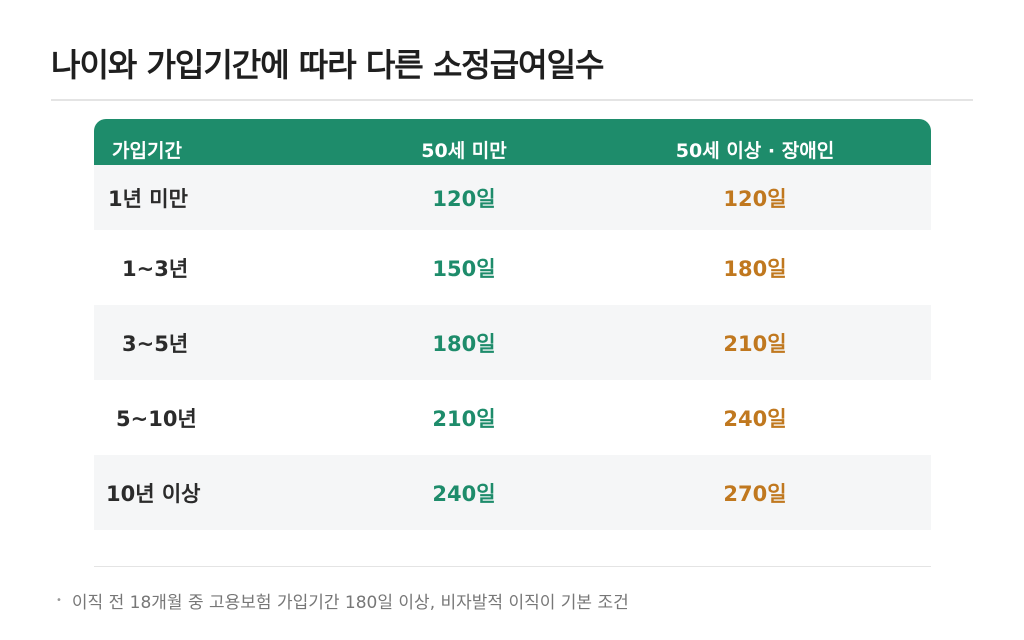 Image resolution: width=1024 pixels, height=640 pixels. Describe the element at coordinates (512, 142) in the screenshot. I see `table-header: 가입기간 50세 미만 50세 이상 · 장애인` at that location.